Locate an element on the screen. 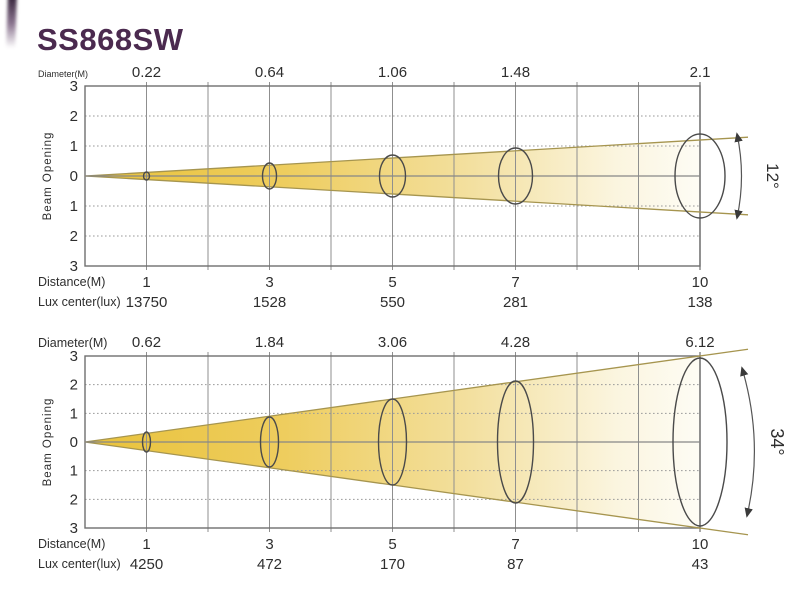 The height and width of the screenshot is (600, 800). lux-value: 4250 is located at coordinates (146, 564).